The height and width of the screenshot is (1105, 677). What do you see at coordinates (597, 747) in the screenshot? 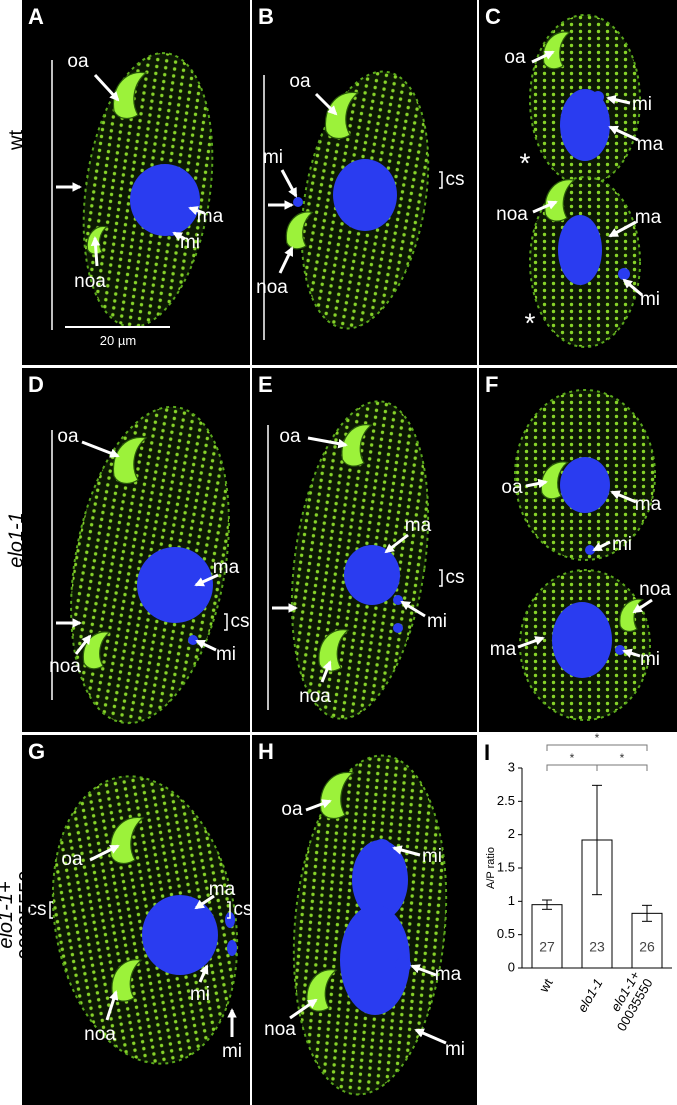
I see `significance-bracket` at bounding box center [597, 747].